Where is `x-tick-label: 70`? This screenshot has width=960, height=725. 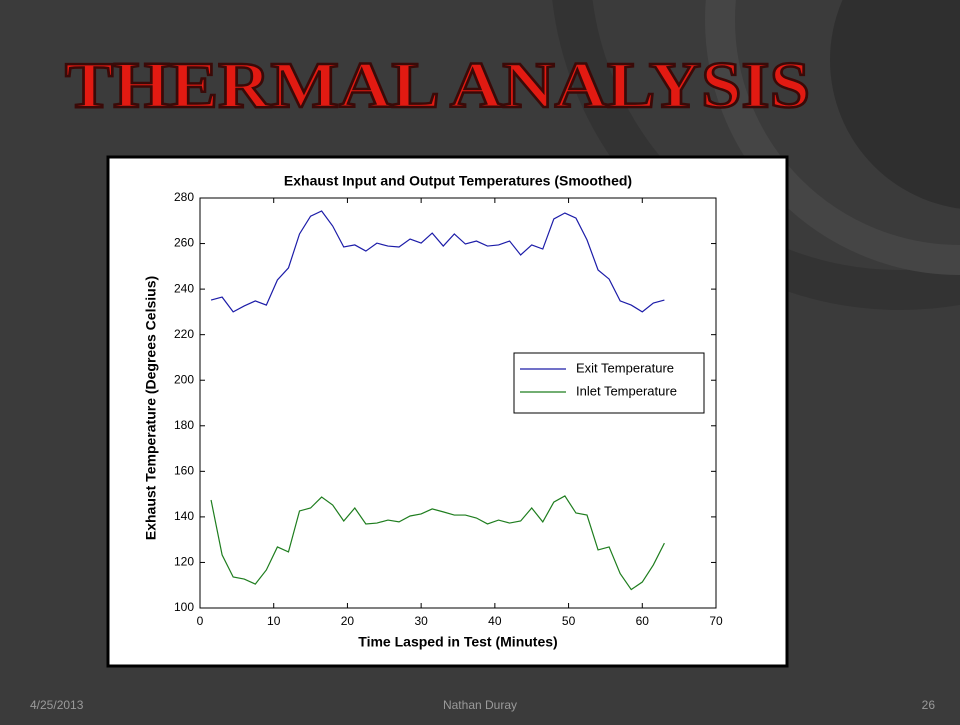 x-tick-label: 70 is located at coordinates (716, 621).